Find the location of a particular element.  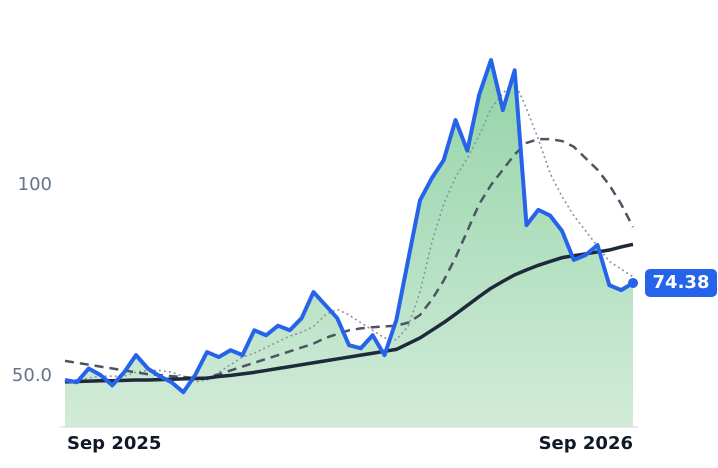

last-value-badge is located at coordinates (681, 282).